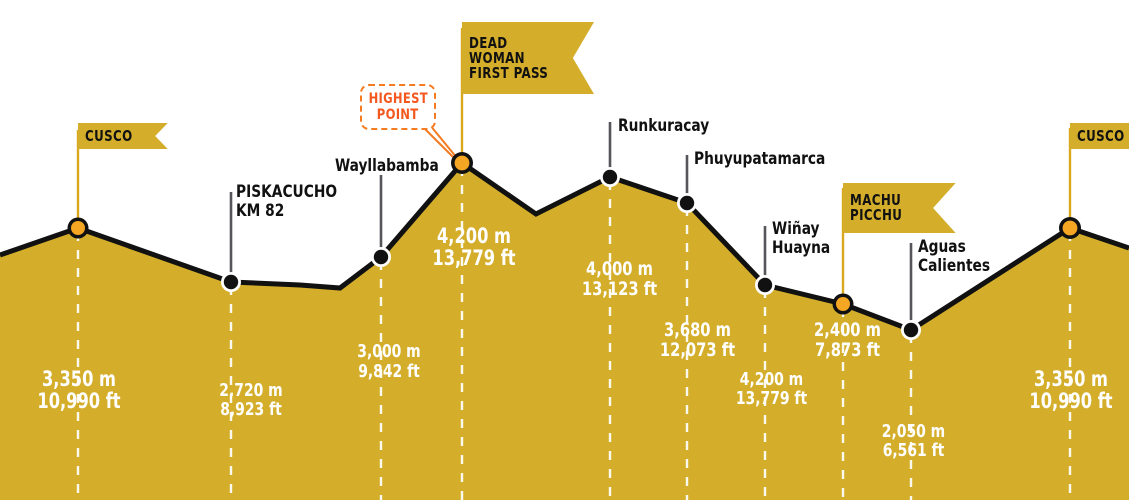 The height and width of the screenshot is (500, 1129). What do you see at coordinates (847, 330) in the screenshot?
I see `elev-machu-picchu-m: 2,400 m` at bounding box center [847, 330].